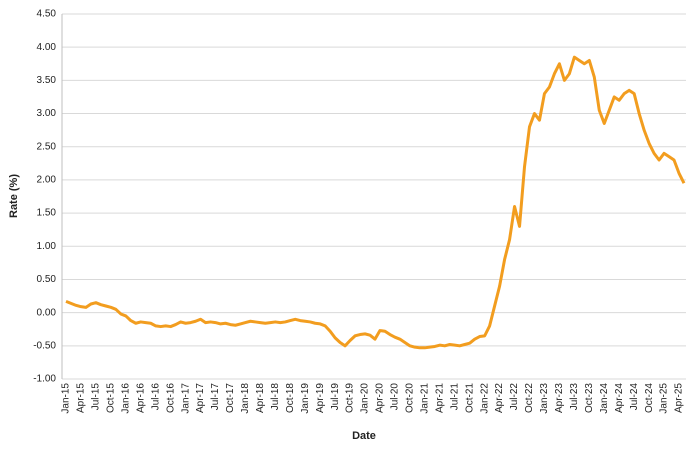  I want to click on x-tick-label: Apr-17, so click(200, 398).